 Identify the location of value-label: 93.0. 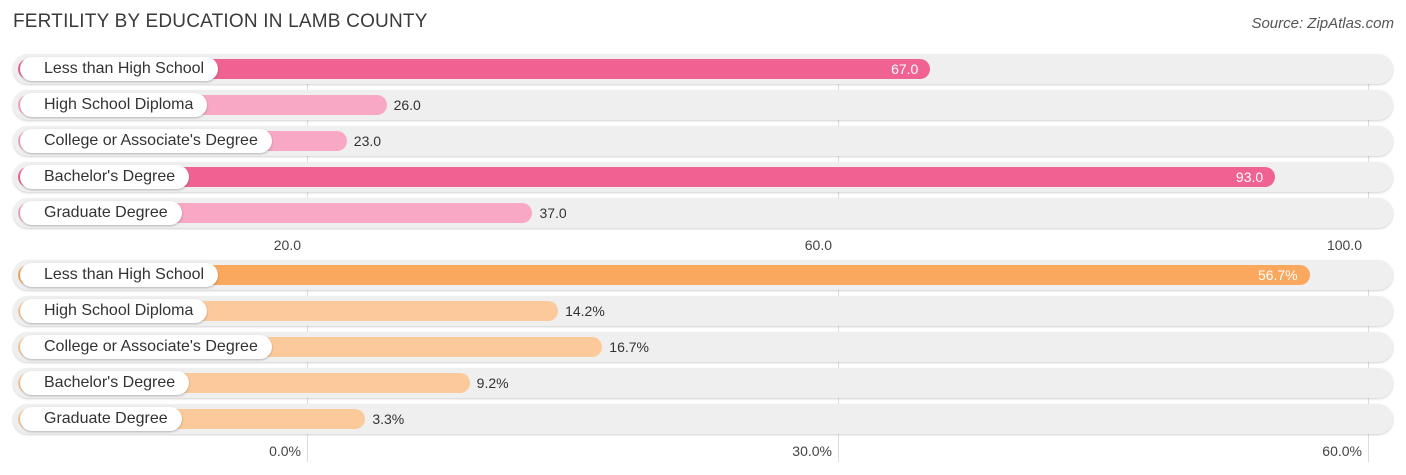
(1249, 177).